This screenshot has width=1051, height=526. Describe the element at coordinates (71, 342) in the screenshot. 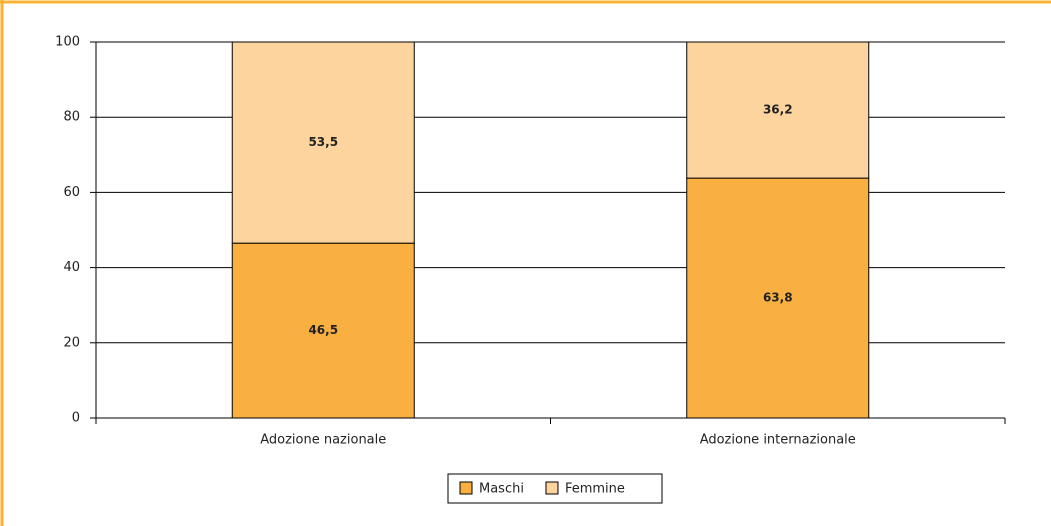

I see `y-tick-label: 20` at that location.